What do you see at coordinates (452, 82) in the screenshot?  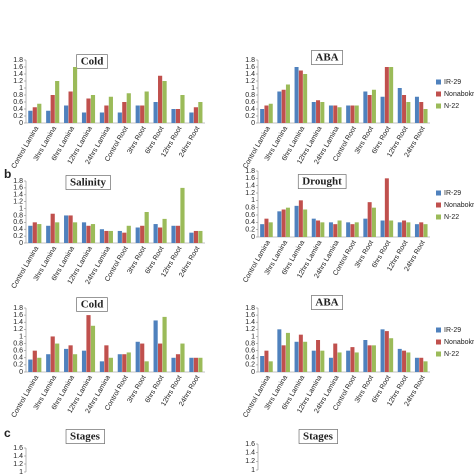 I see `legend-label: IR-29` at bounding box center [452, 82].